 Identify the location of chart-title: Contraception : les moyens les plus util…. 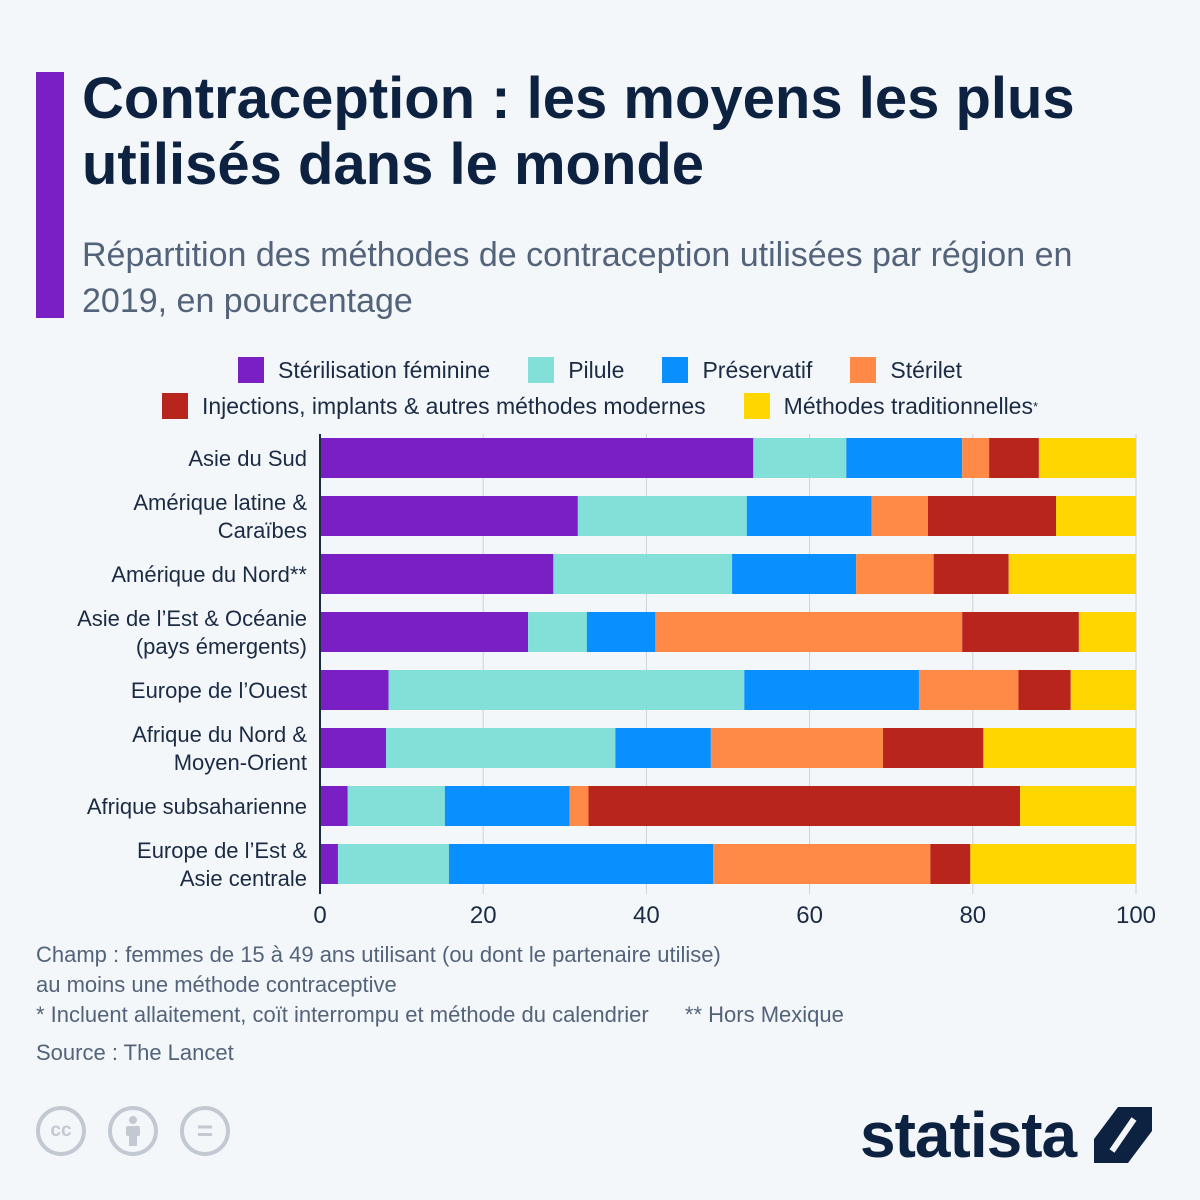
(578, 131).